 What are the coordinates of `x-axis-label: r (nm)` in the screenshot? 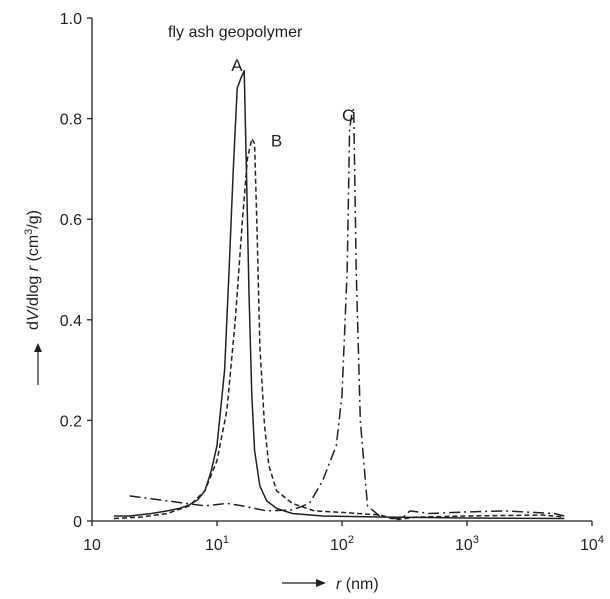 It's located at (357, 584).